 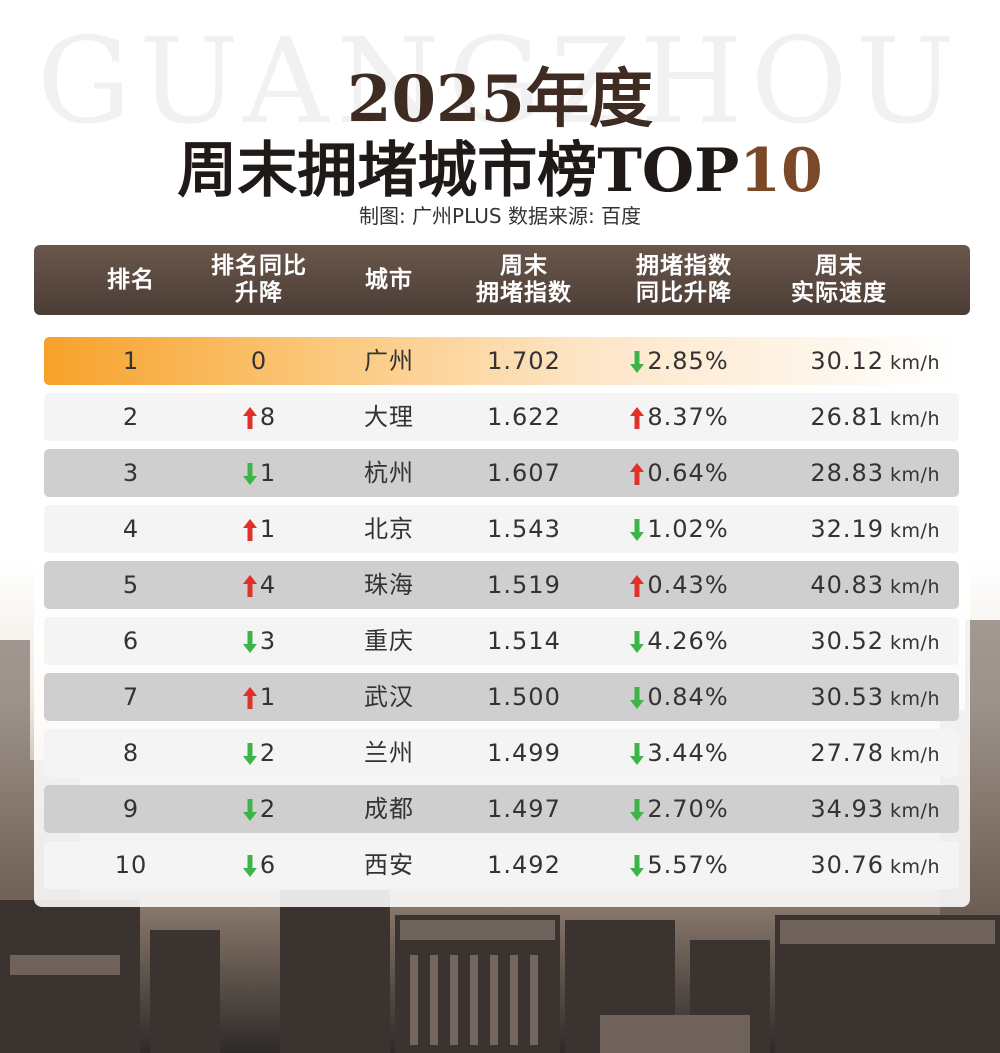 I want to click on index-cell: 1.514, so click(x=524, y=641).